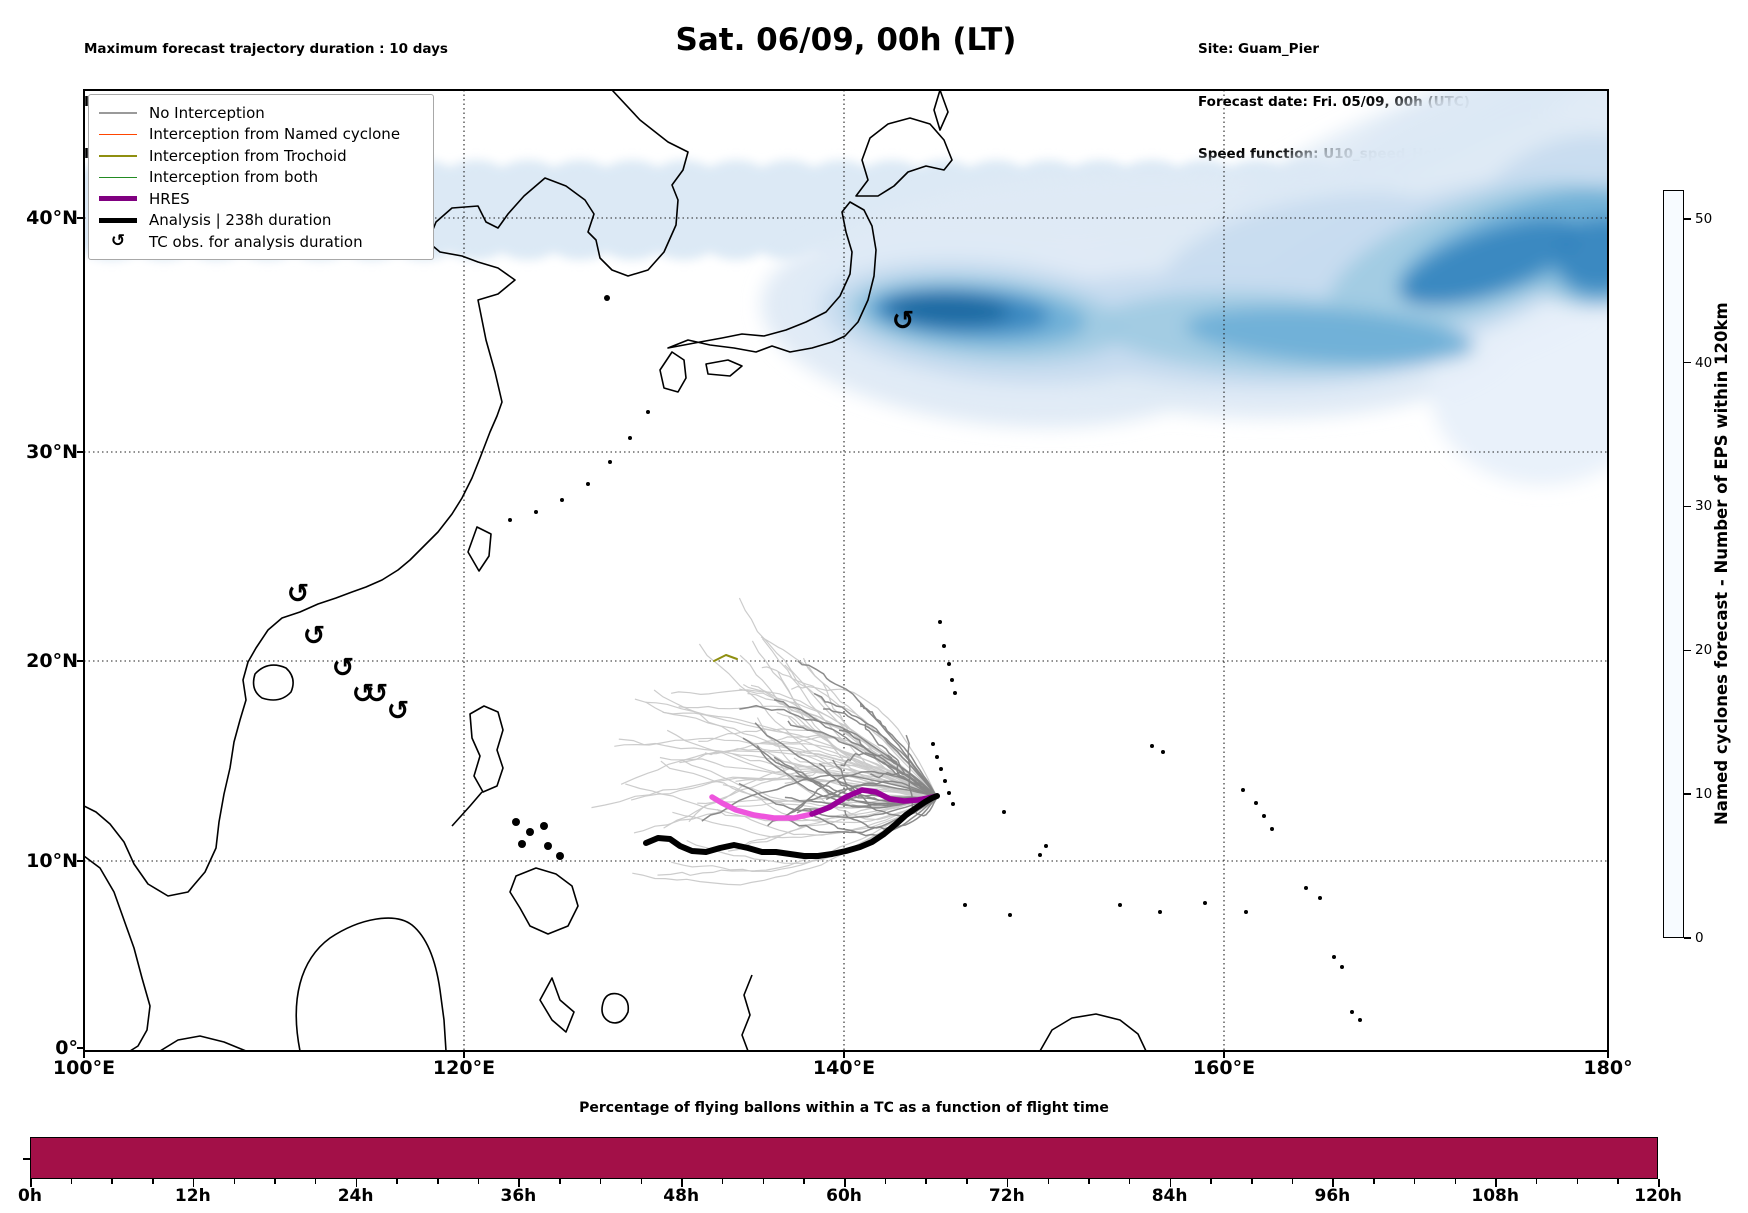 Image resolution: width=1748 pixels, height=1213 pixels. I want to click on y-tick-label: 40°N, so click(52, 218).